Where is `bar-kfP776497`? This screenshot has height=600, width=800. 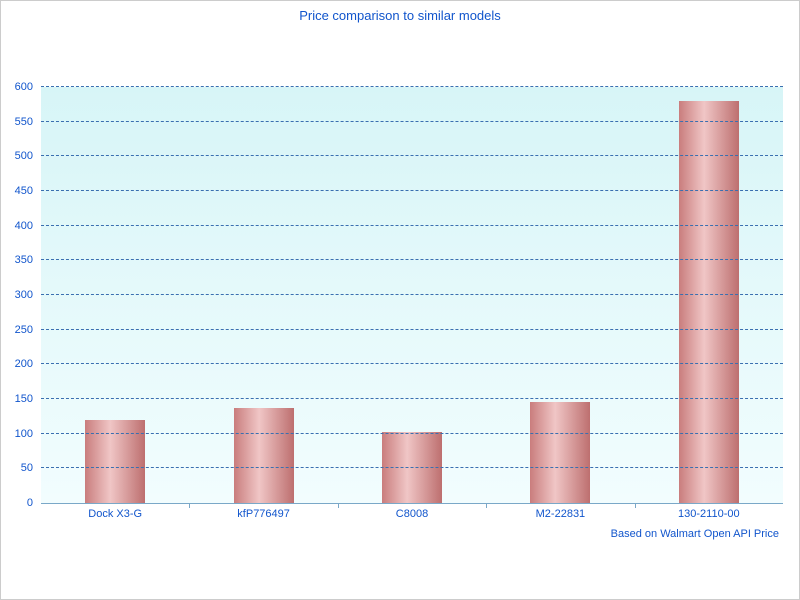 bar-kfP776497 is located at coordinates (263, 455).